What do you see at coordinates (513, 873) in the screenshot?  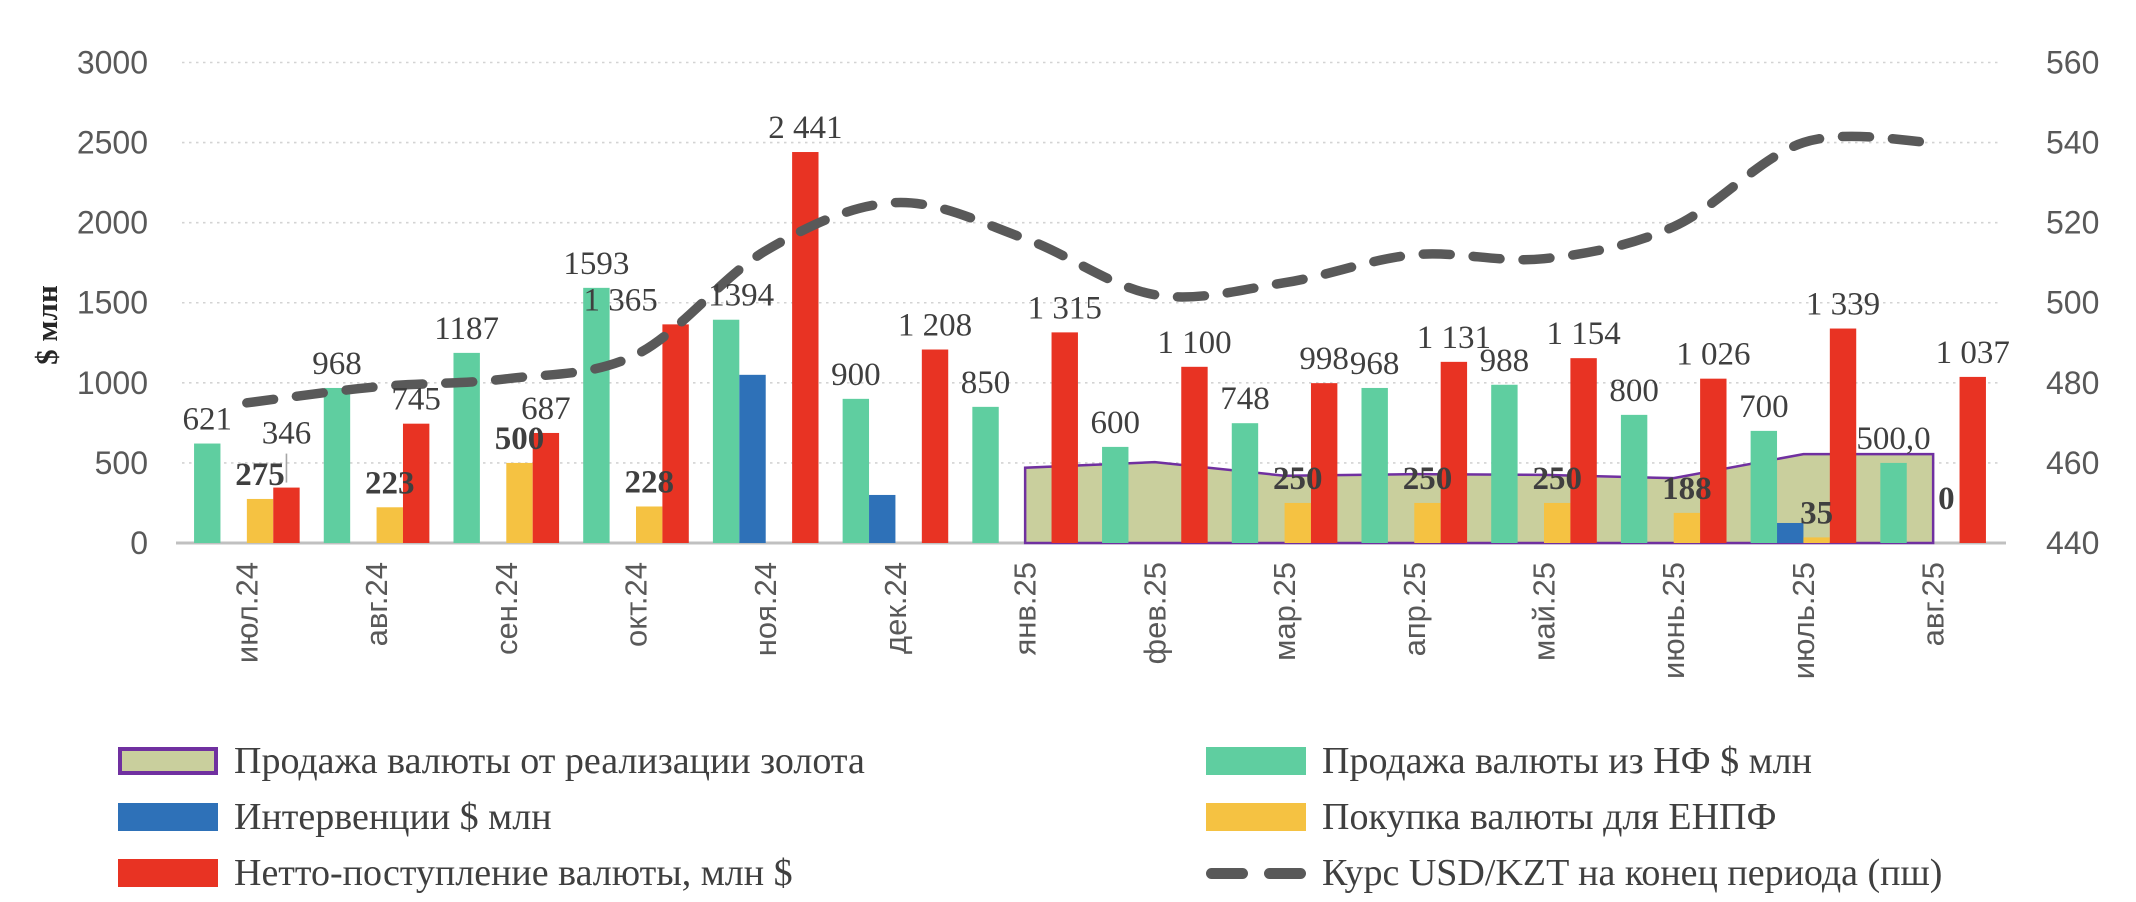 I see `legend-label: Нетто-поступление валюты, млн $` at bounding box center [513, 873].